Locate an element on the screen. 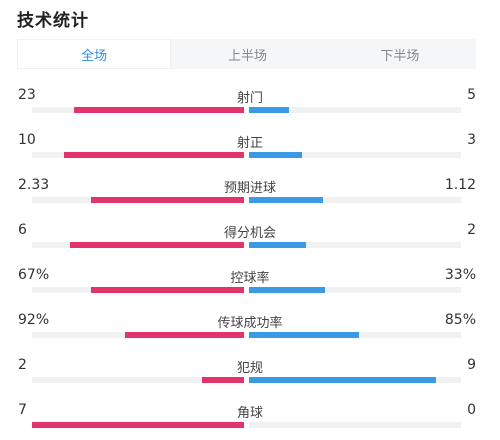 Image resolution: width=500 pixels, height=440 pixels. tab-full-match: 全场 is located at coordinates (94, 54).